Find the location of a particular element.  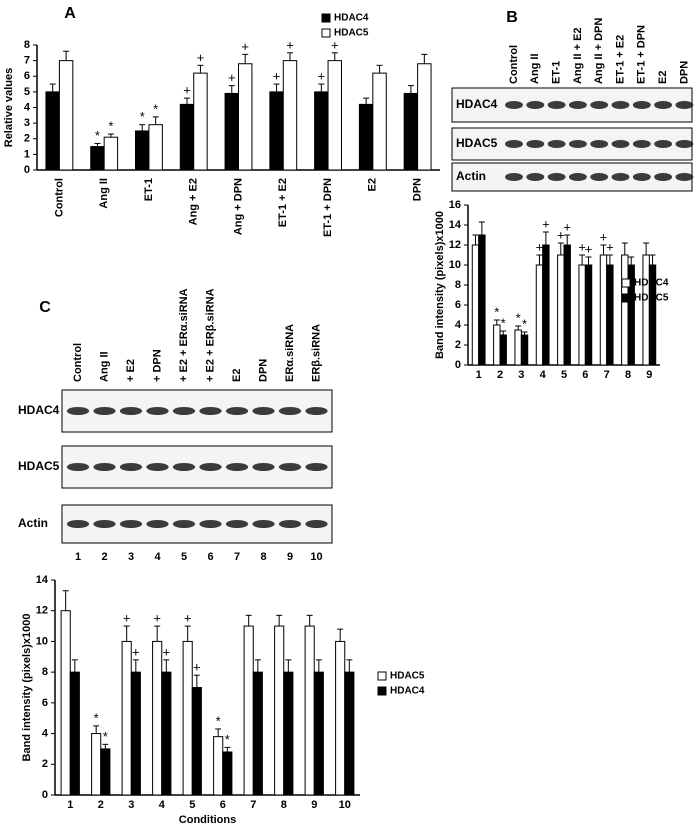

lane-number: 5 is located at coordinates (184, 557).